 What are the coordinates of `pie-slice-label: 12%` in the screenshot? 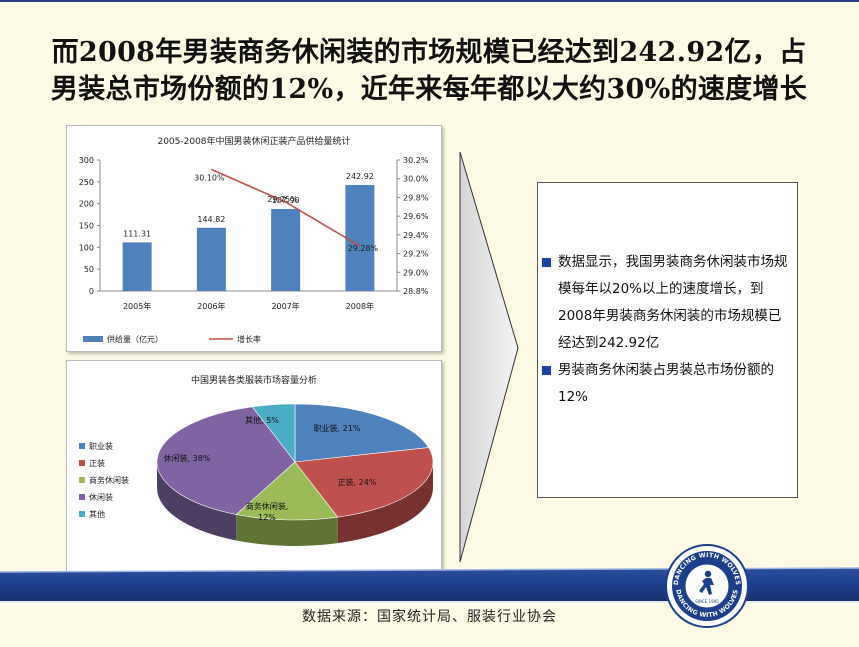 It's located at (267, 517).